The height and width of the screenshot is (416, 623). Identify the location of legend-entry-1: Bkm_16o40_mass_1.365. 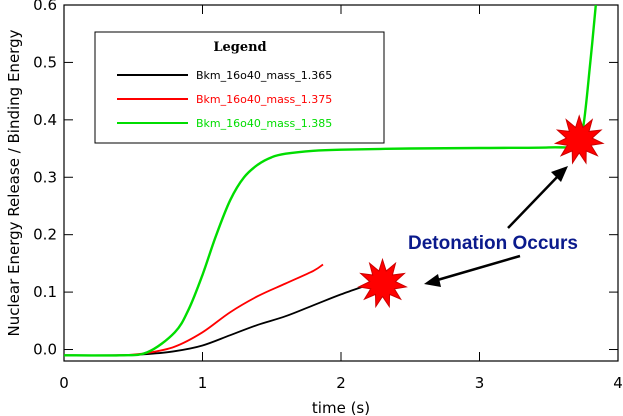
(264, 75).